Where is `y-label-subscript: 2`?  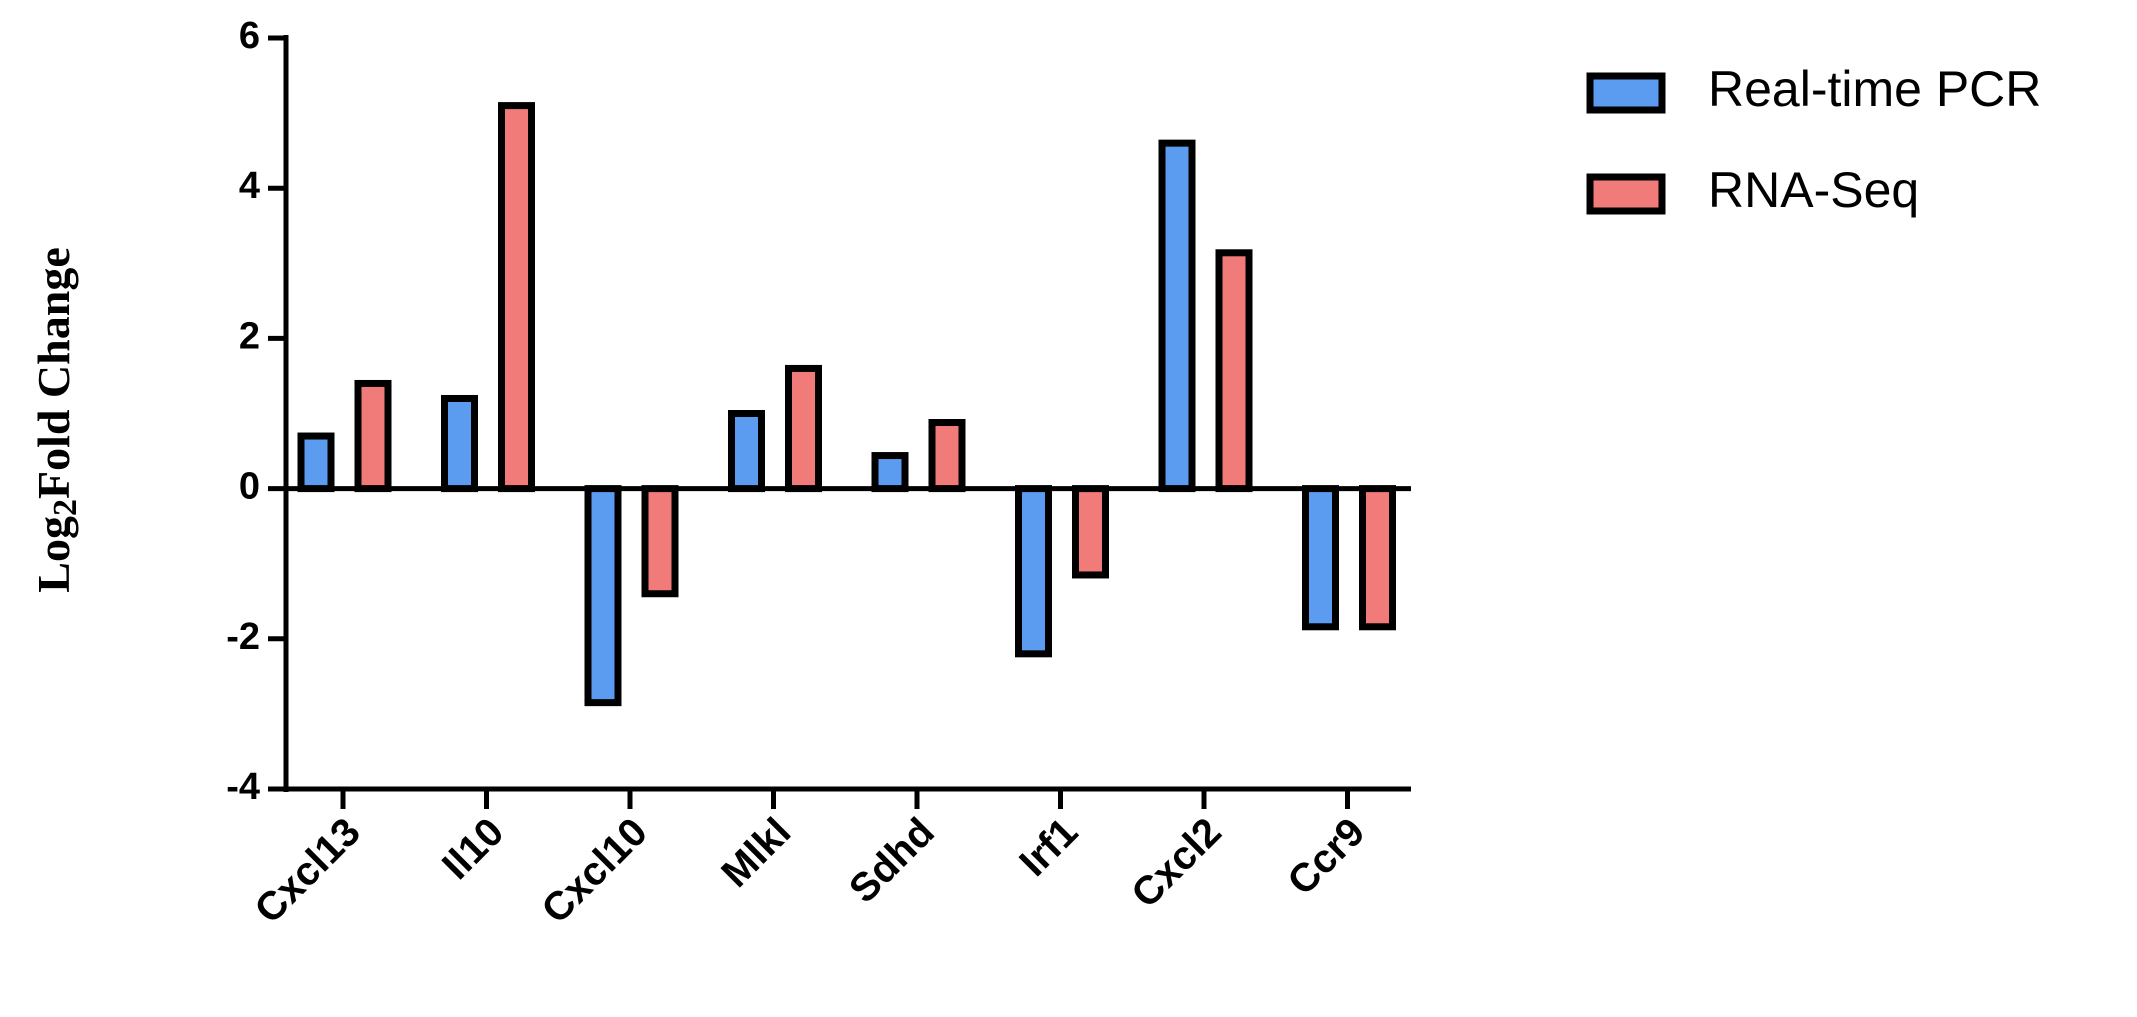 y-label-subscript: 2 is located at coordinates (65, 507).